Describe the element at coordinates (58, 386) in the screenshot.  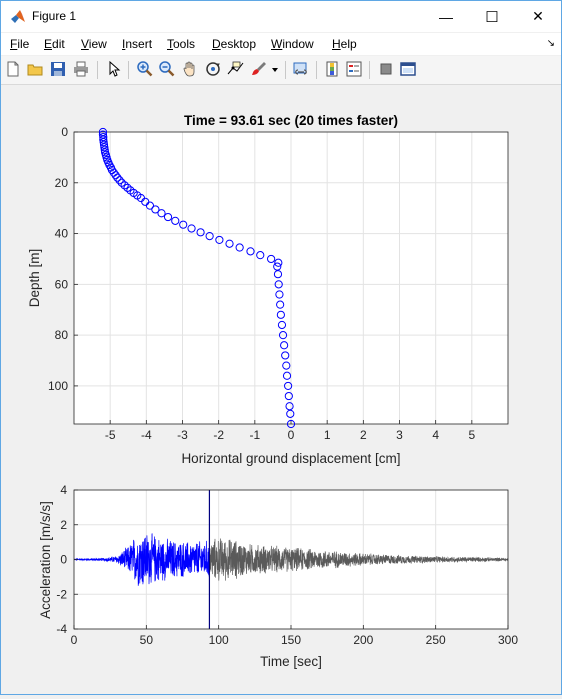
I see `profile-y-tick-label: 100` at that location.